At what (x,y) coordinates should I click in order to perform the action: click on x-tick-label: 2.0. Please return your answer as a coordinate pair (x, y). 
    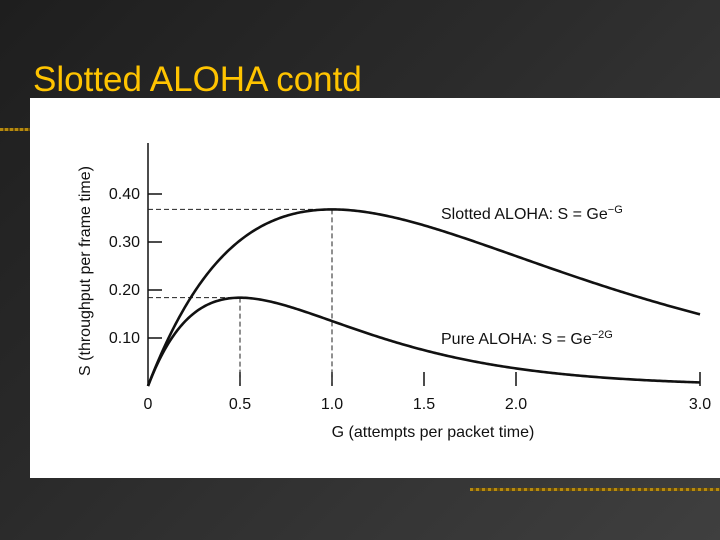
    Looking at the image, I should click on (516, 404).